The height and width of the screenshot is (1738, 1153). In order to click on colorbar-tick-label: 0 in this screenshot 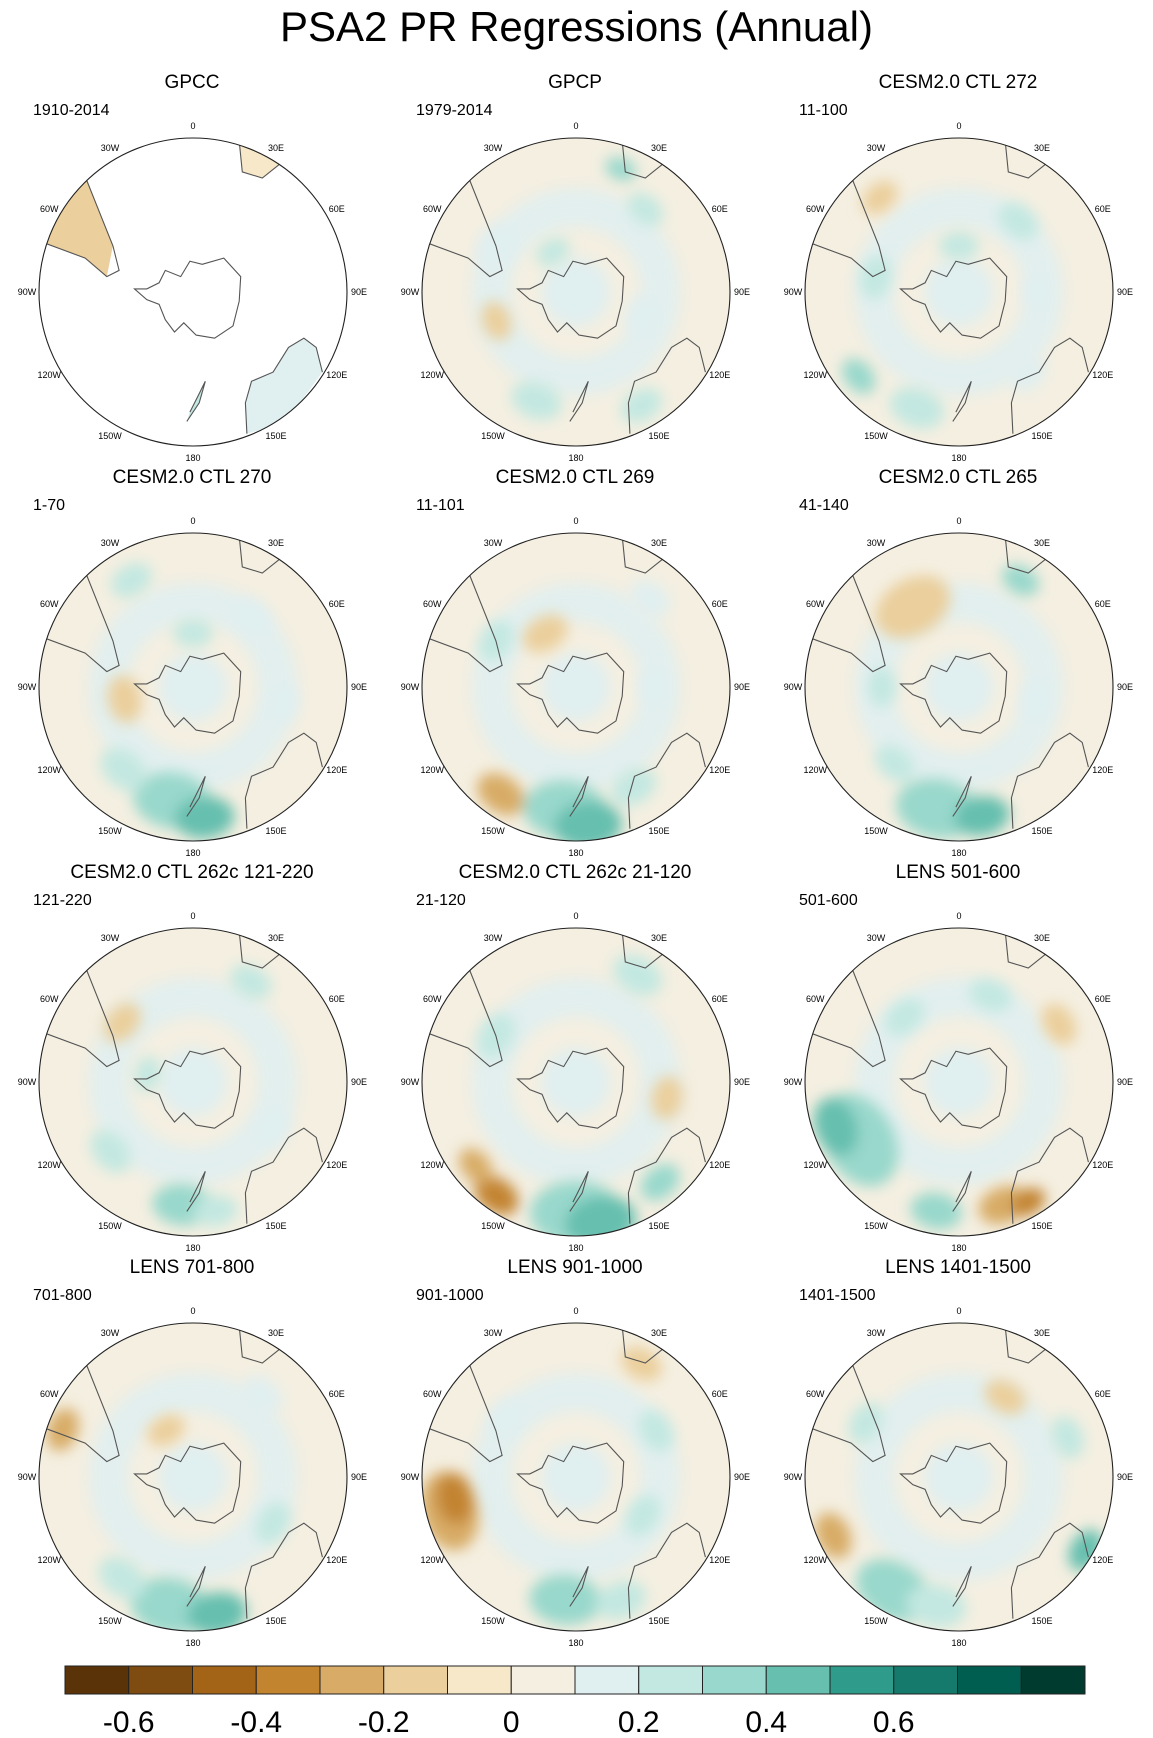, I will do `click(511, 1722)`.